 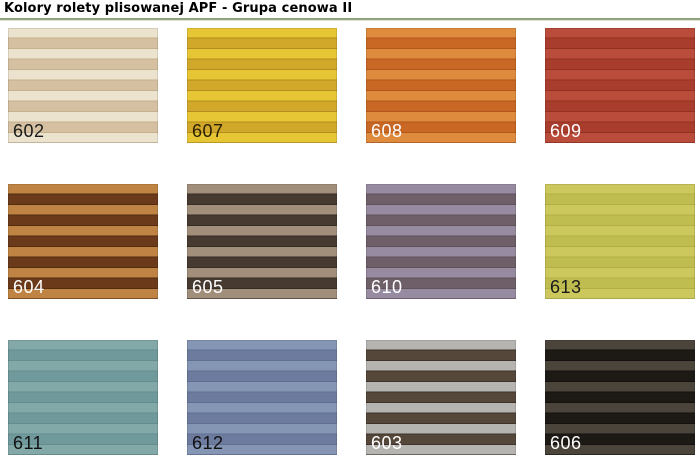 I want to click on swatch-611: 611, so click(x=83, y=397).